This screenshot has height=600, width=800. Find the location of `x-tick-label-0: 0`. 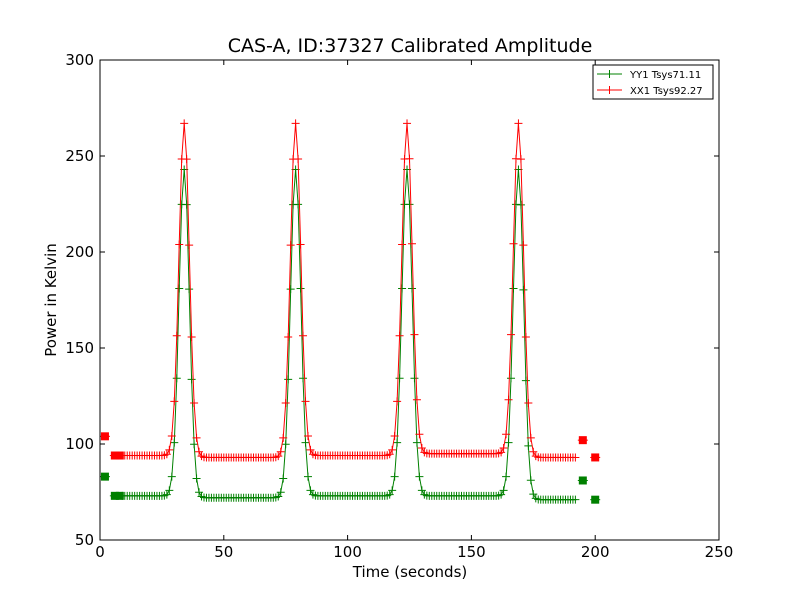

x-tick-label-0: 0 is located at coordinates (100, 552).